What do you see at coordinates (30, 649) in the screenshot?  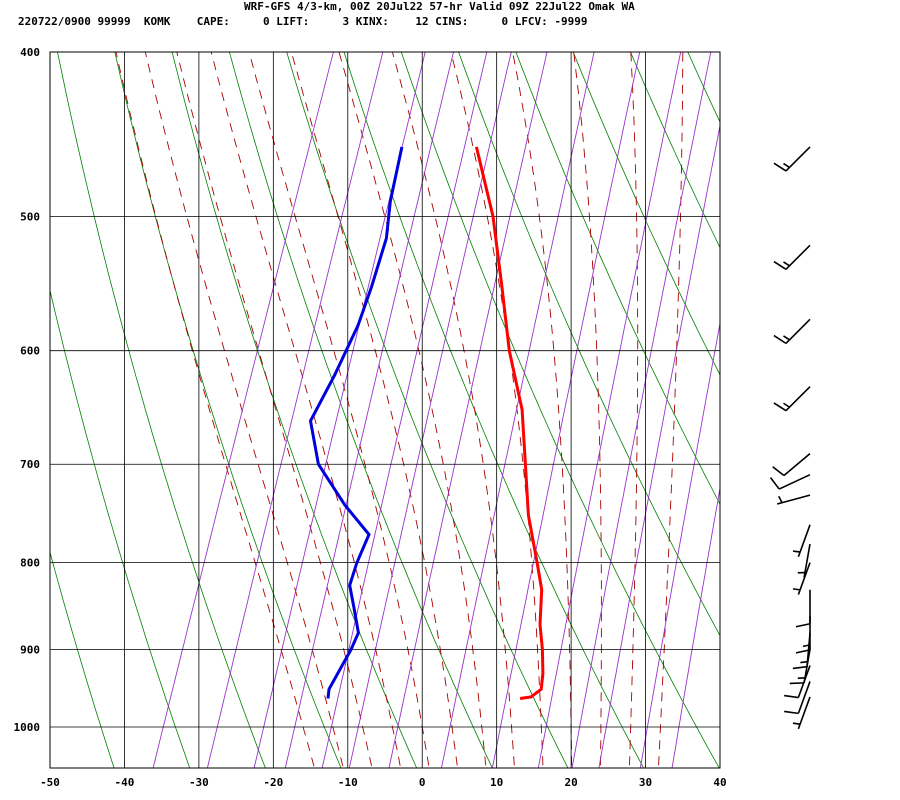 I see `y-tick-label: 900` at bounding box center [30, 649].